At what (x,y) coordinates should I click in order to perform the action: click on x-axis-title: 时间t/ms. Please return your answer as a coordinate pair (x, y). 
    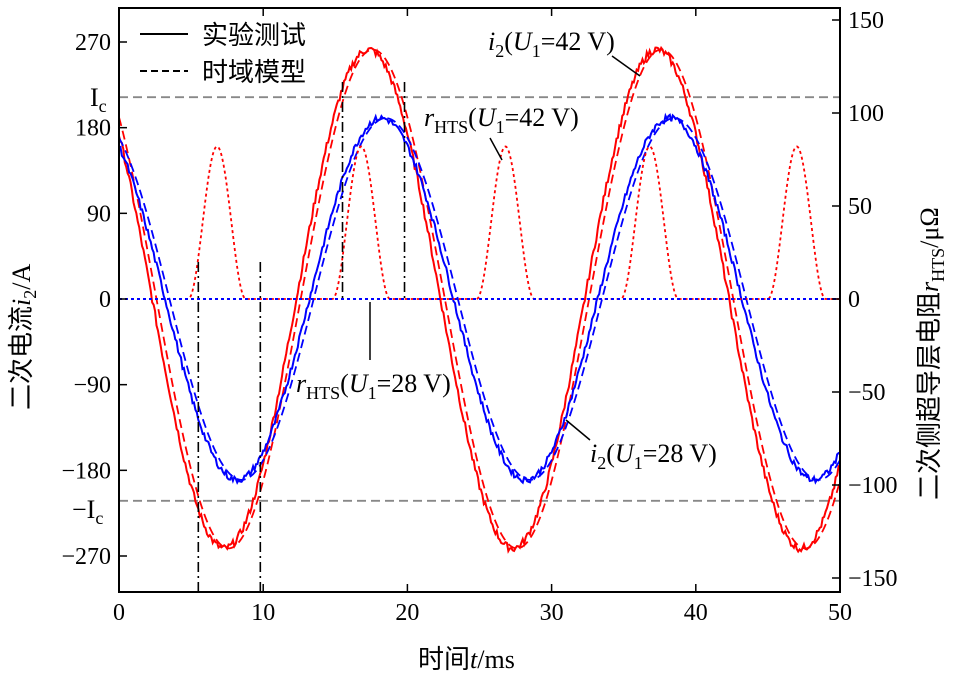
    Looking at the image, I should click on (466, 659).